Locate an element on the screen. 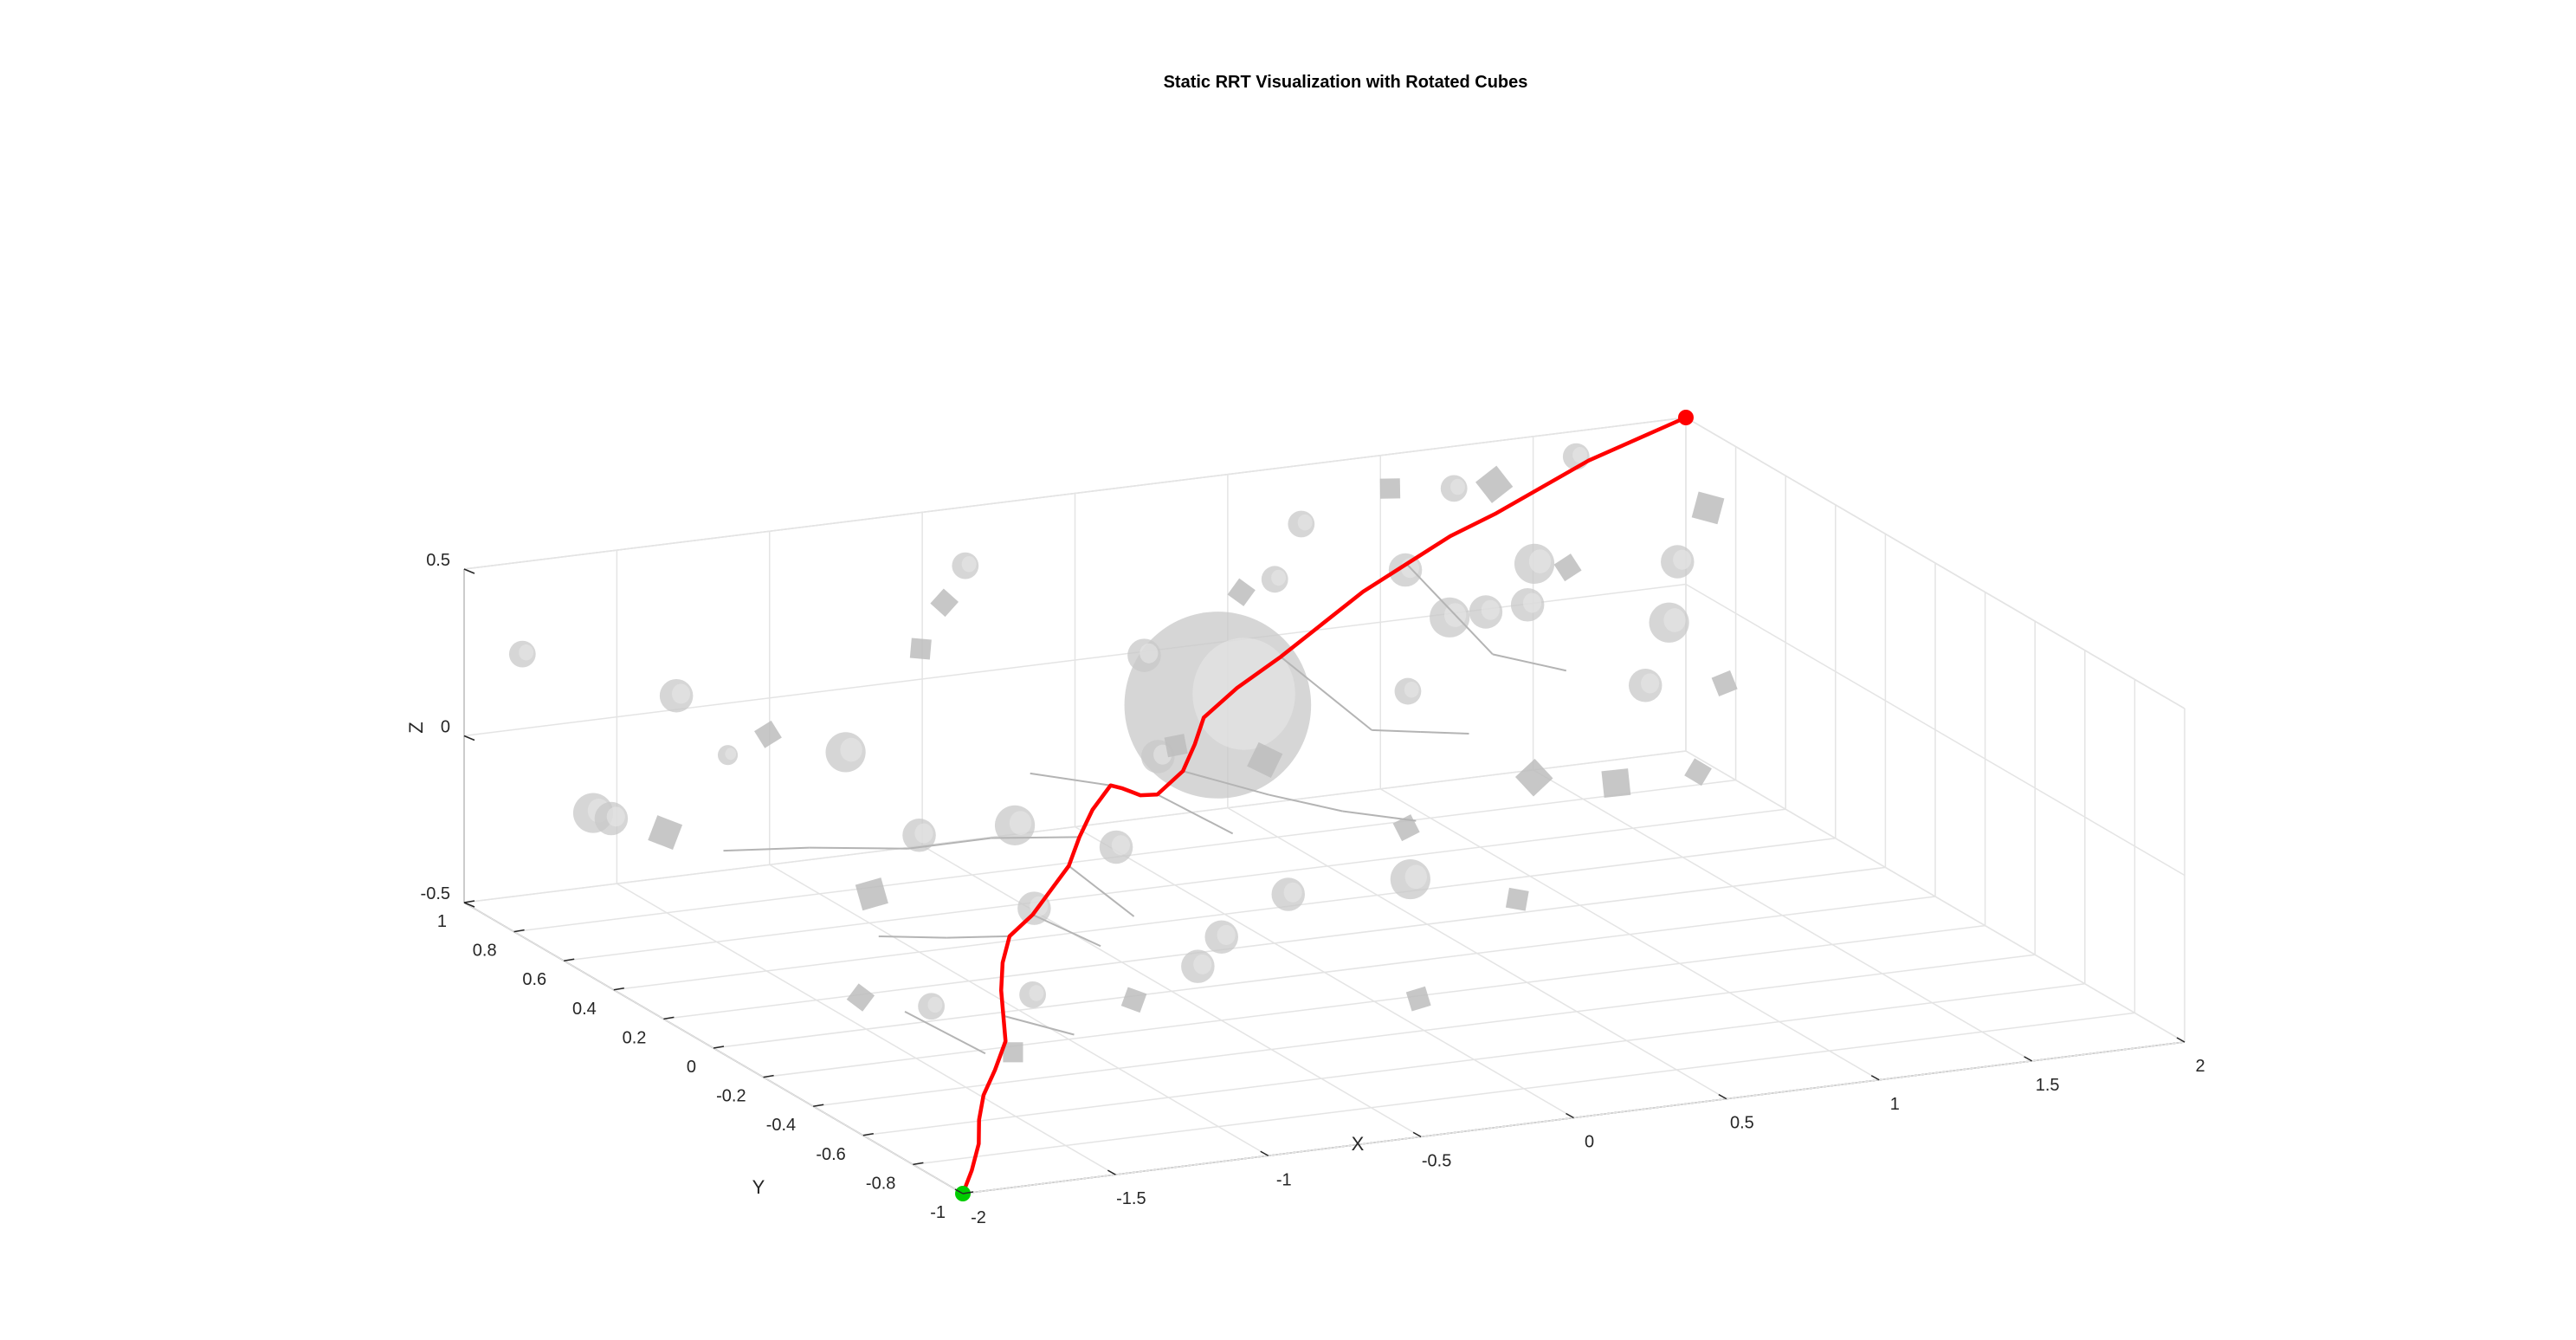  y-tick-label: 0.8 is located at coordinates (485, 951).